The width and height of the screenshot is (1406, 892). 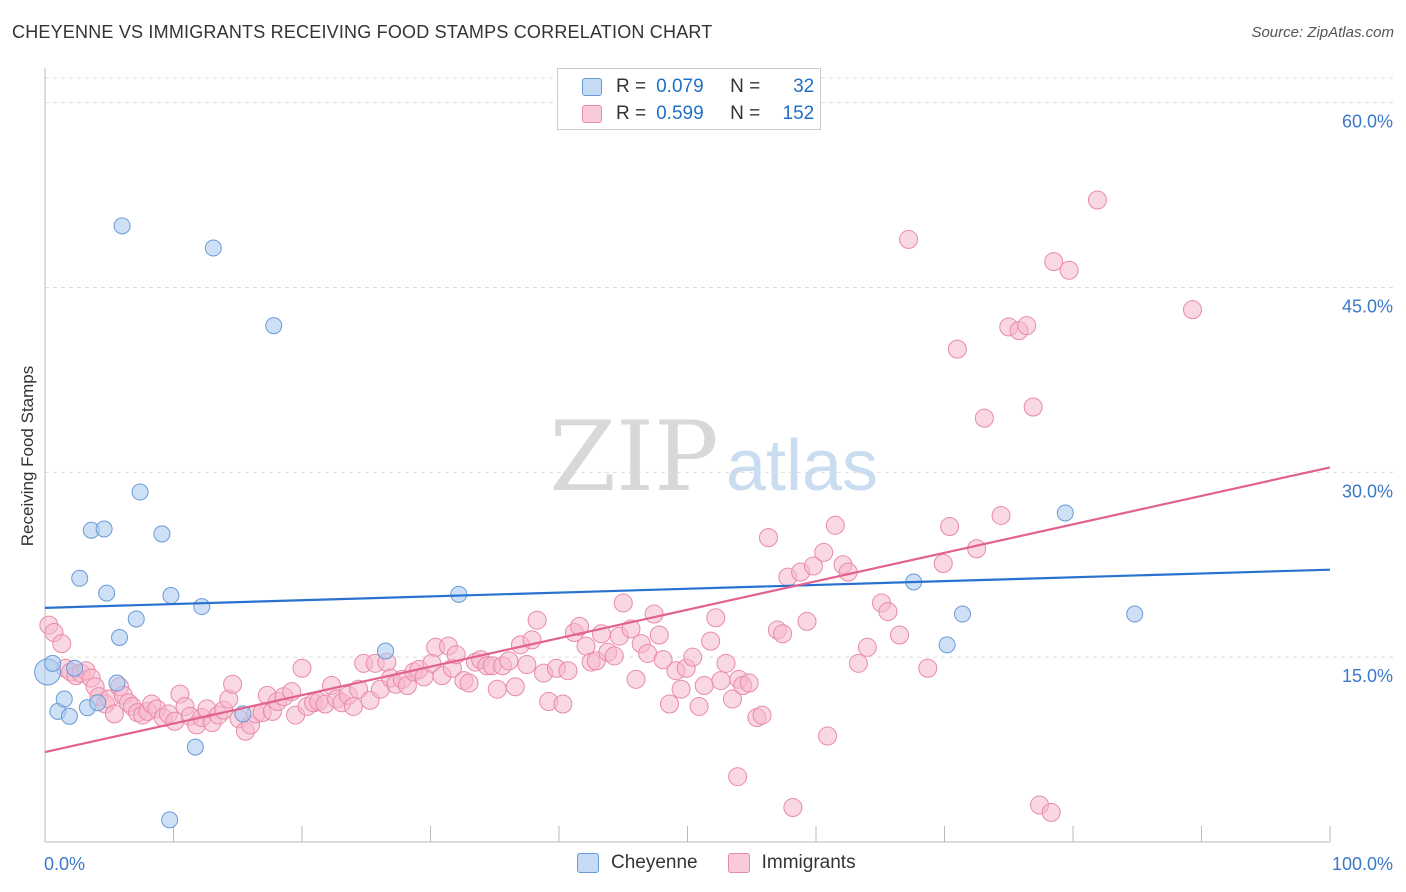 I want to click on r-value: 0.599, so click(x=680, y=113).